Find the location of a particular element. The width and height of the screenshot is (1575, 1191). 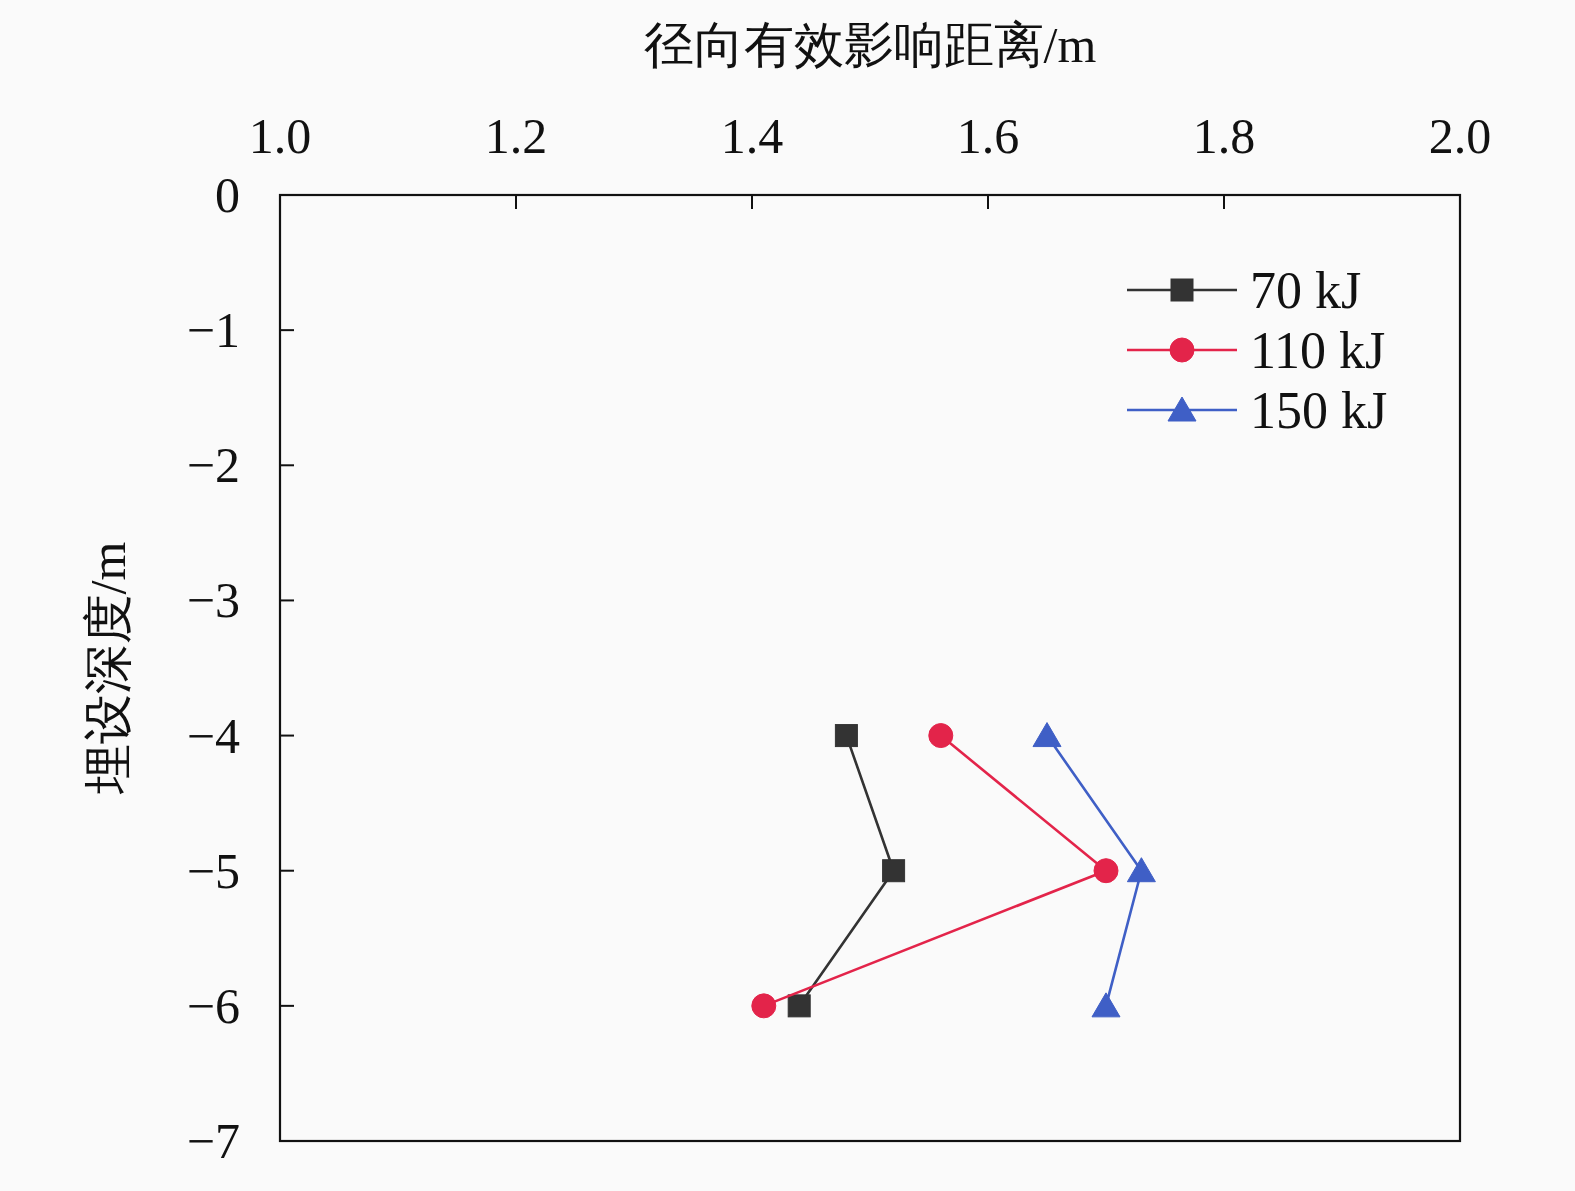

legend-label: 110 kJ is located at coordinates (1318, 350).